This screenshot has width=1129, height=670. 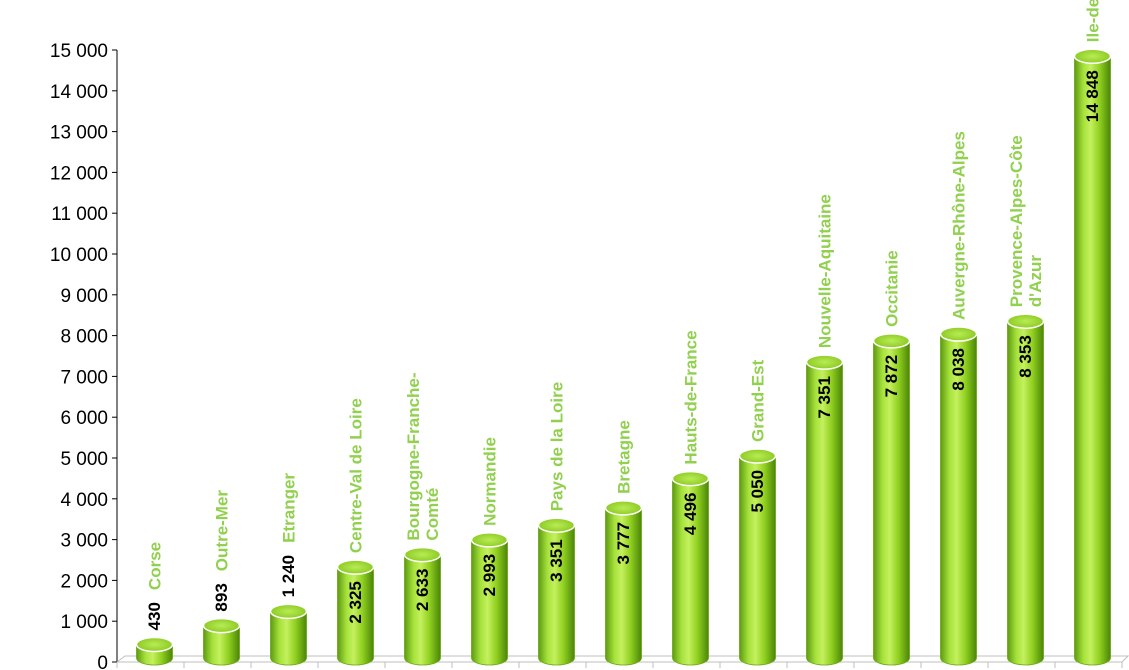 What do you see at coordinates (624, 457) in the screenshot?
I see `category-label-line: Bretagne` at bounding box center [624, 457].